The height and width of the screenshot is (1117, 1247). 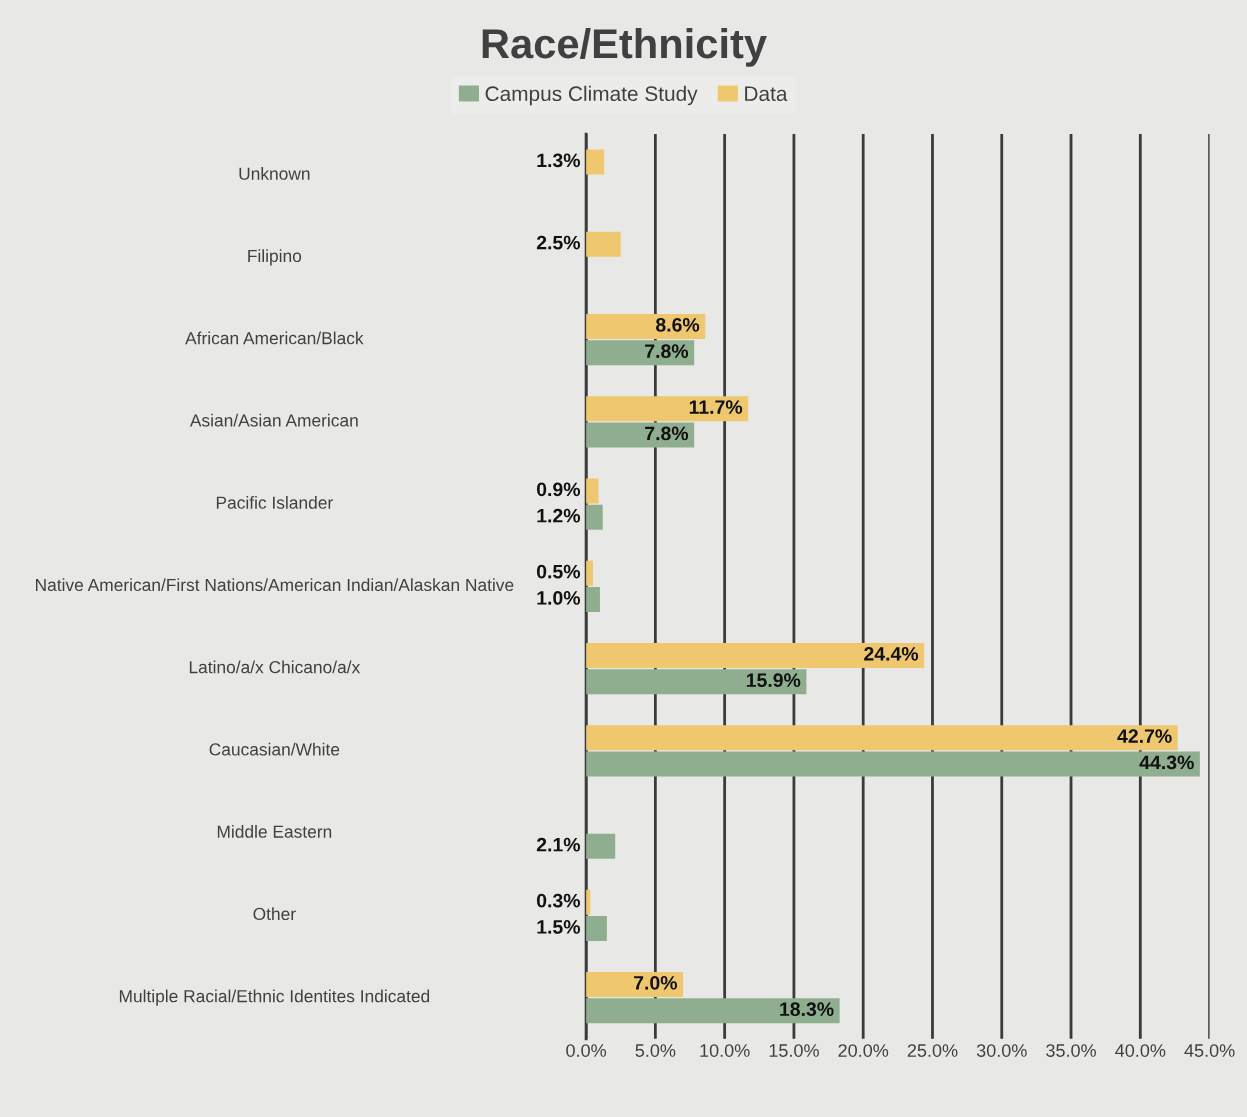 I want to click on data-label: 1.0%, so click(x=559, y=598).